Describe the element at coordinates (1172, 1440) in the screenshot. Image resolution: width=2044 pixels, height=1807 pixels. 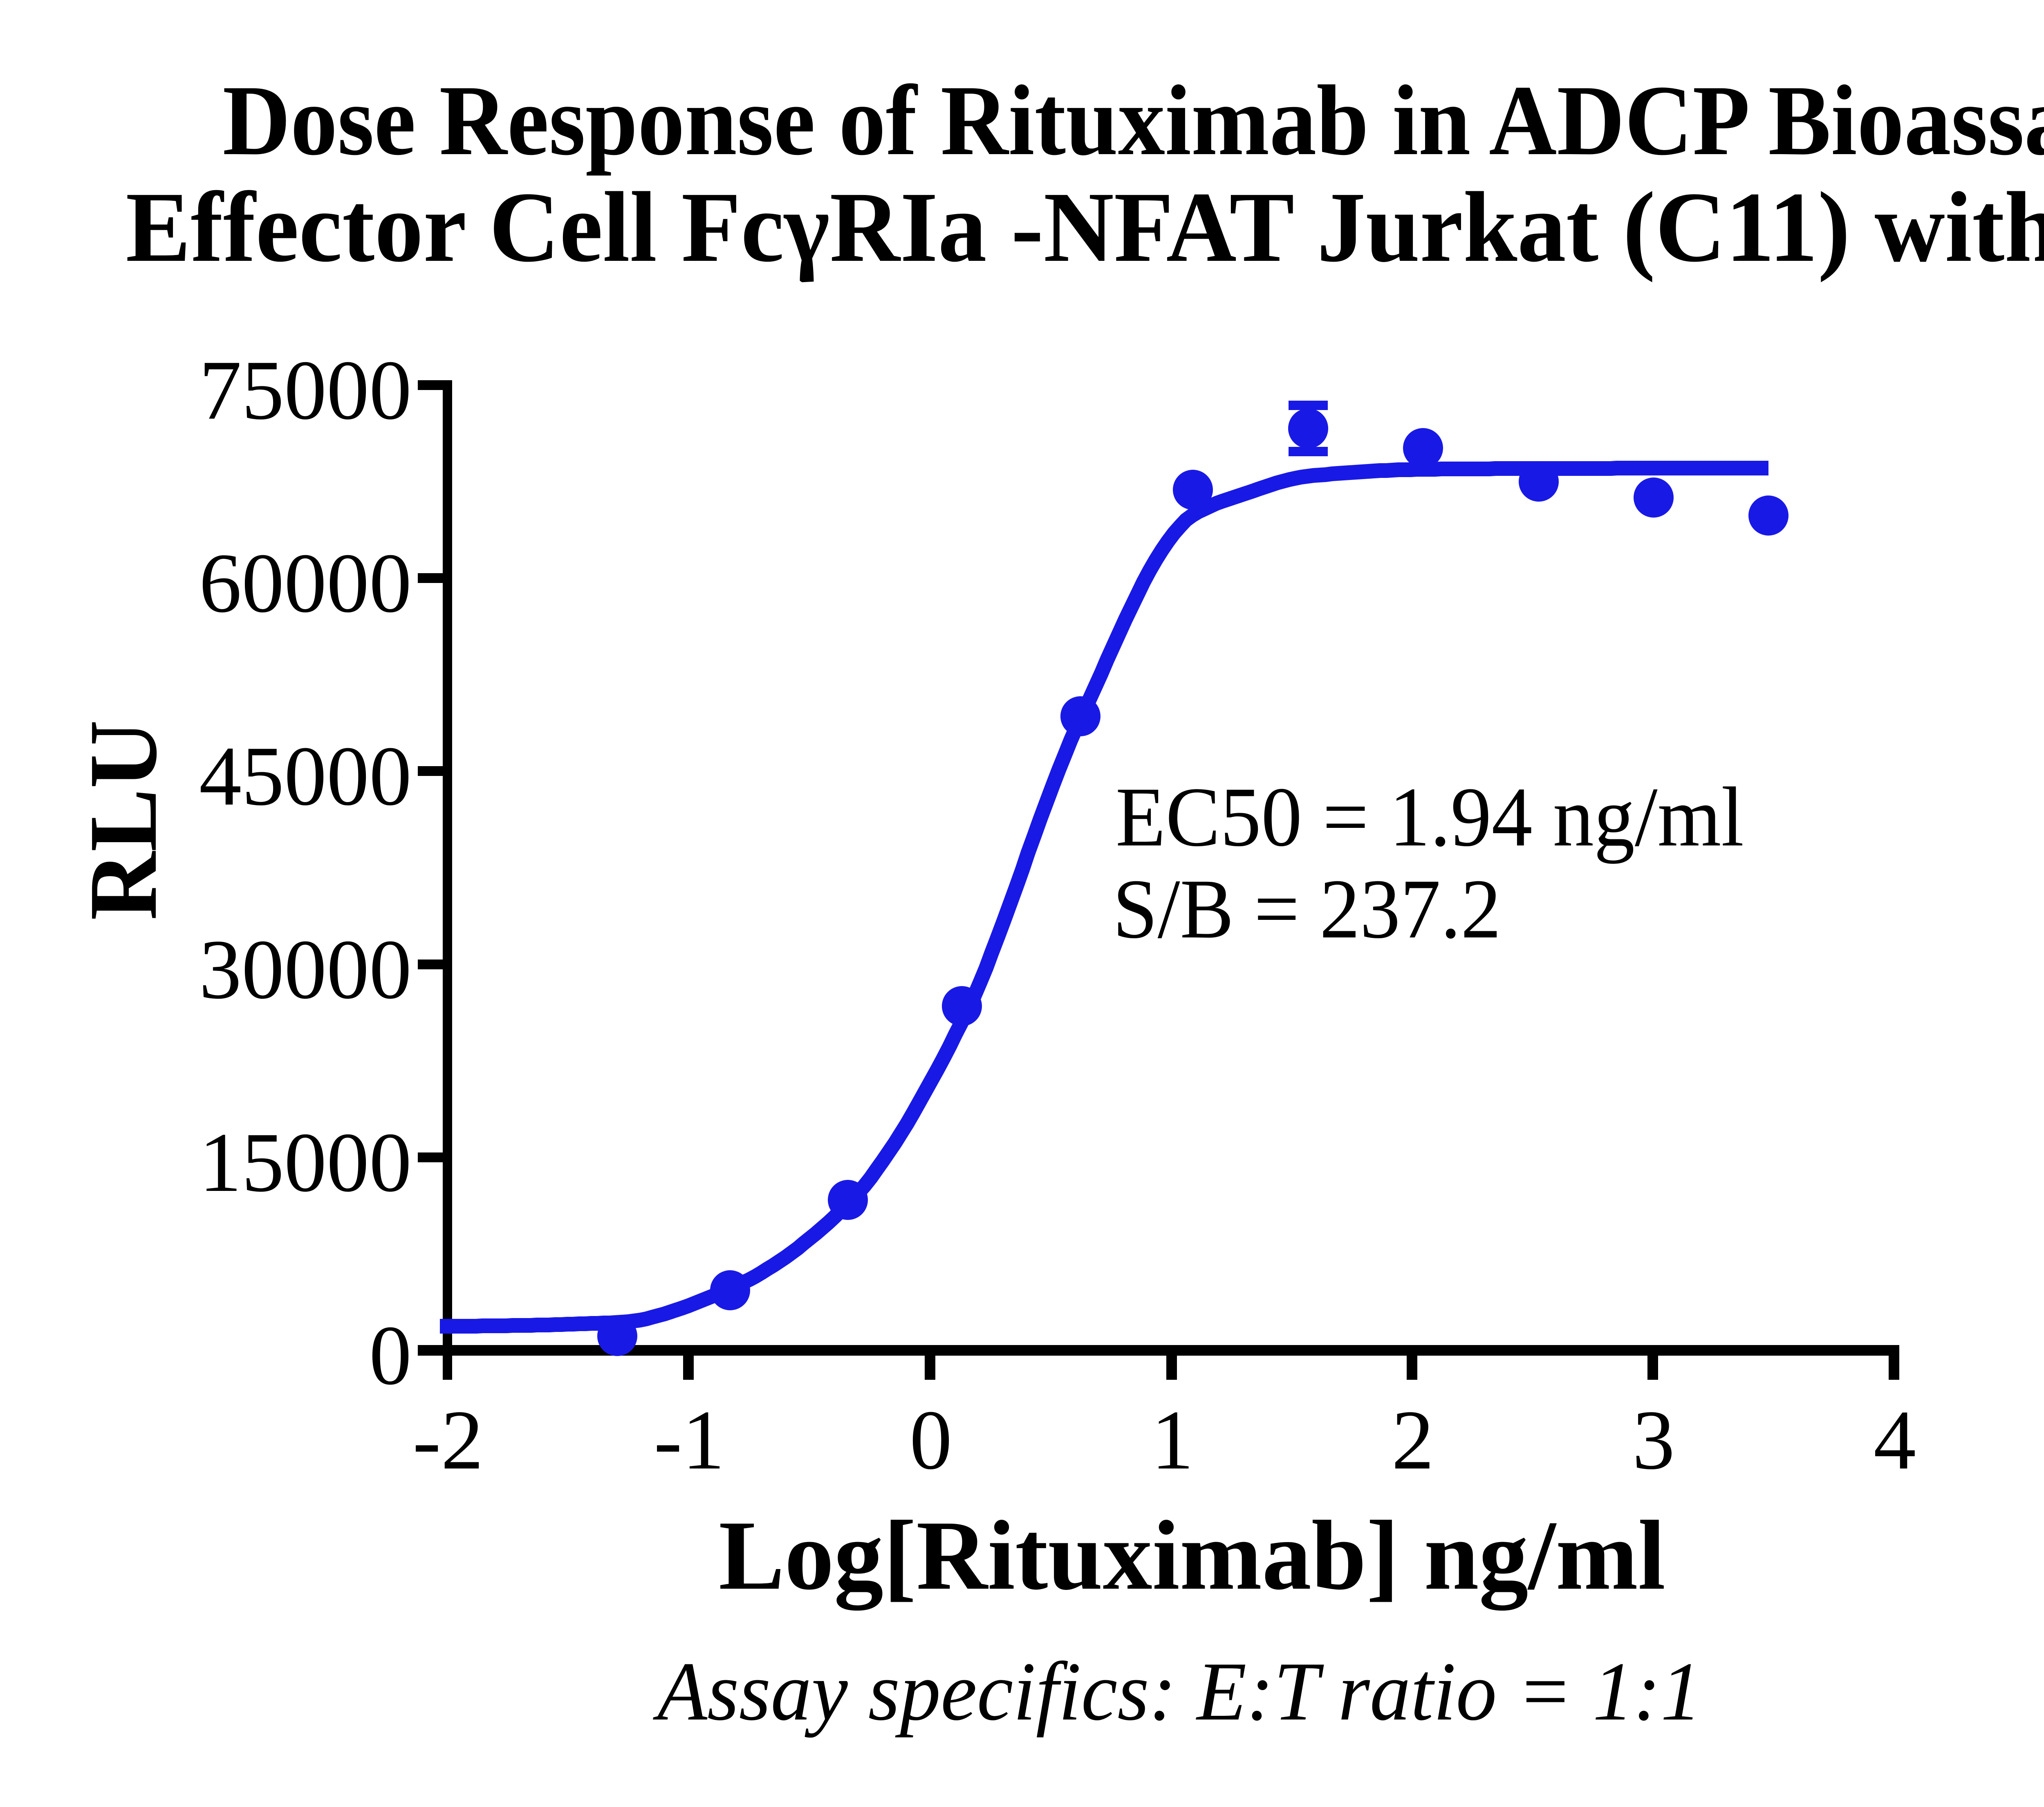
I see `svg-text: 1` at that location.